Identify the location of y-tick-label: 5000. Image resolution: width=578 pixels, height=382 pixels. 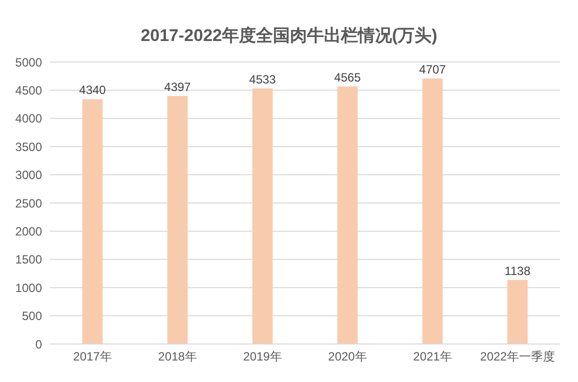
(28, 62).